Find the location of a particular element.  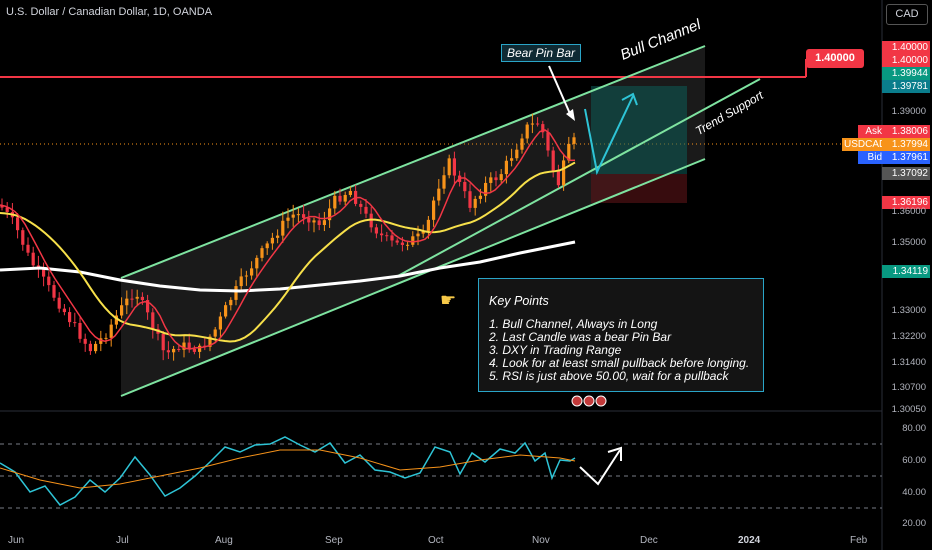

resistance-price-label: 1.40000 is located at coordinates (835, 58).